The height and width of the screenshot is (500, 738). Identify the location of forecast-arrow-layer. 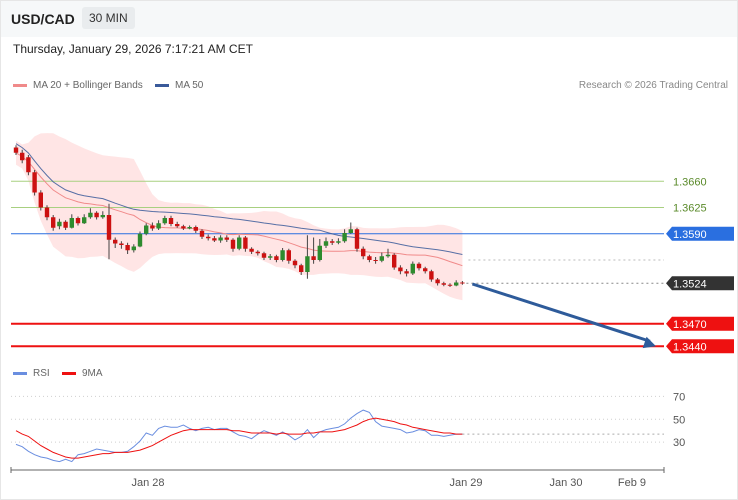
(563, 315).